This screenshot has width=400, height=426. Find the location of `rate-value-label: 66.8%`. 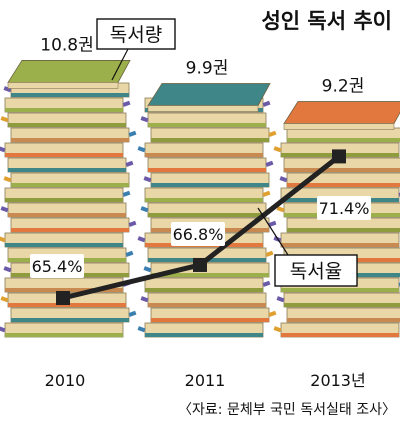

rate-value-label: 66.8% is located at coordinates (198, 234).